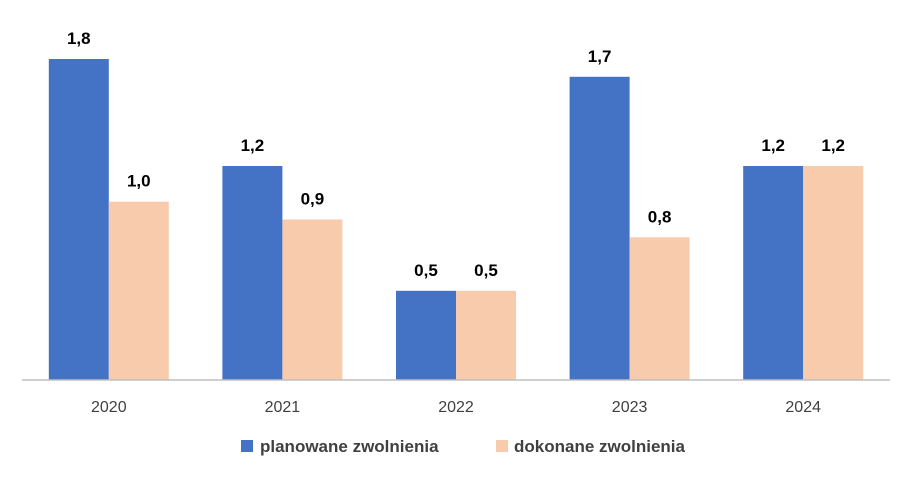  What do you see at coordinates (660, 216) in the screenshot?
I see `value-label-2023-series-1: 0,8` at bounding box center [660, 216].